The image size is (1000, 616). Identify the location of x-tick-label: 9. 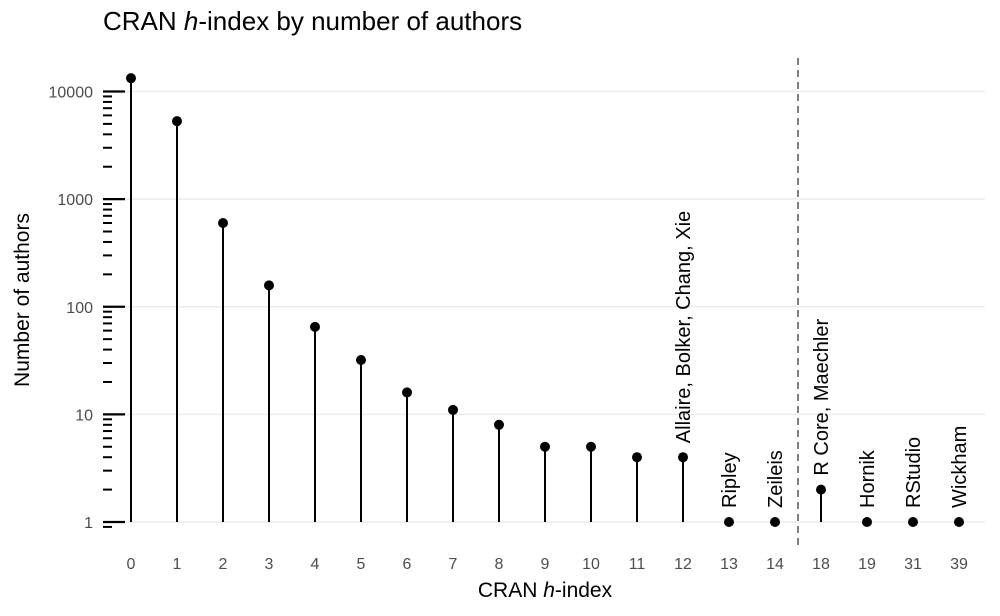
(545, 564).